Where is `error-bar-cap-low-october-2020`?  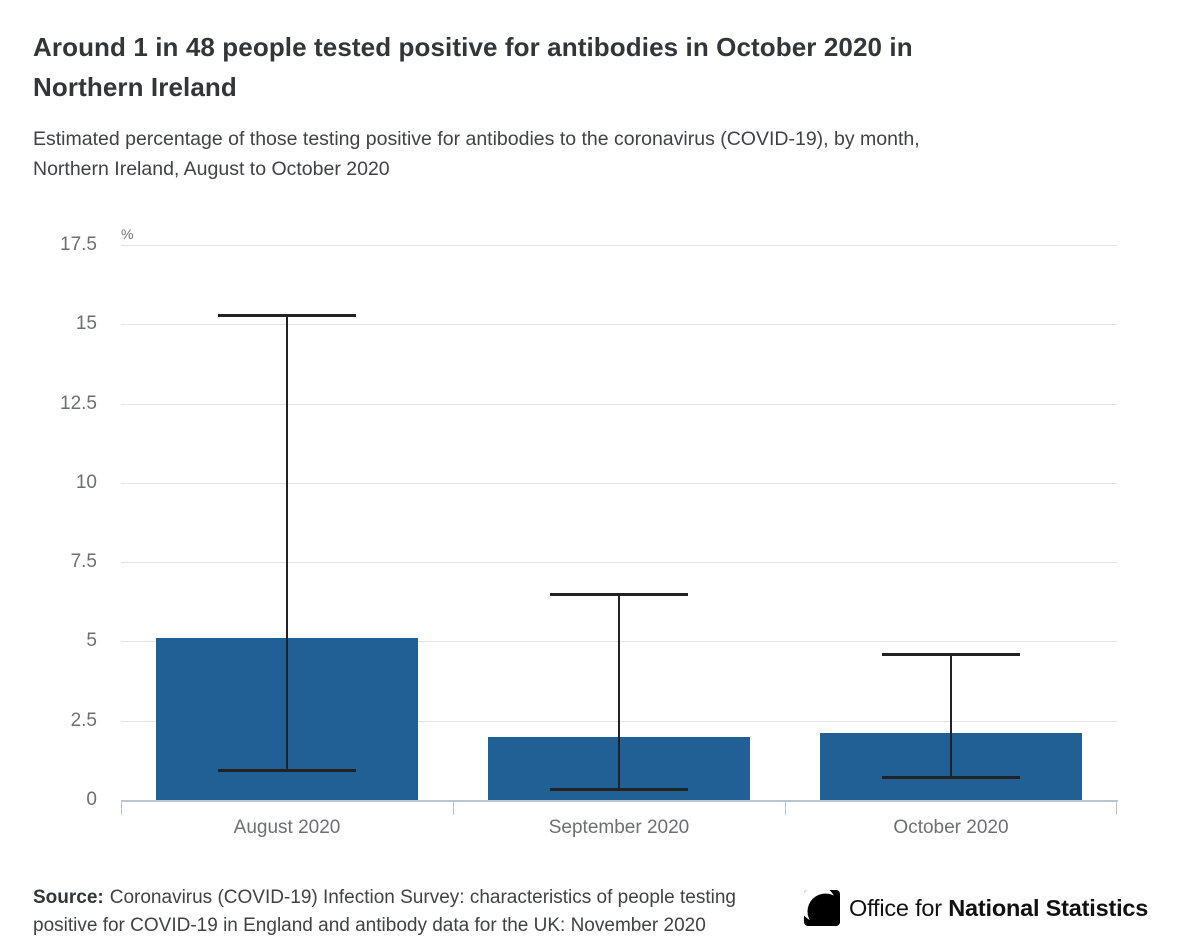
error-bar-cap-low-october-2020 is located at coordinates (951, 777).